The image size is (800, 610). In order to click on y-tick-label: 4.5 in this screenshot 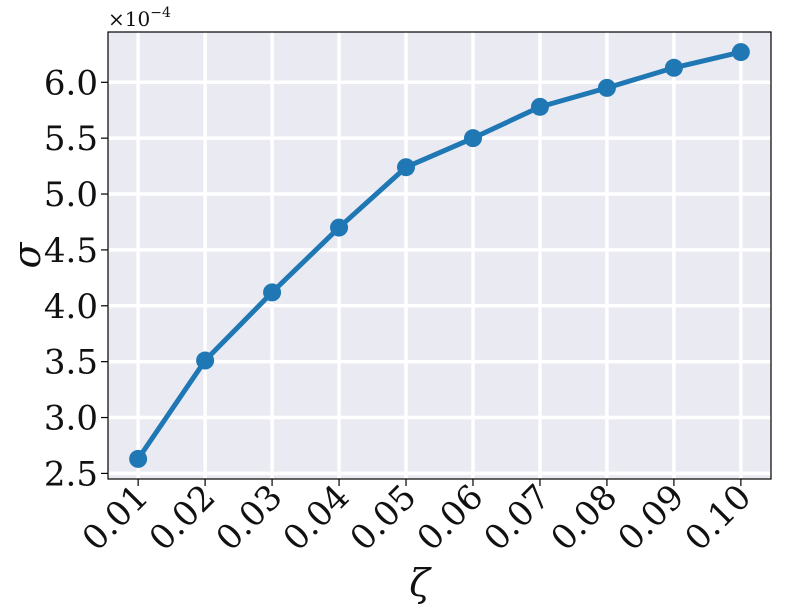, I will do `click(71, 251)`.